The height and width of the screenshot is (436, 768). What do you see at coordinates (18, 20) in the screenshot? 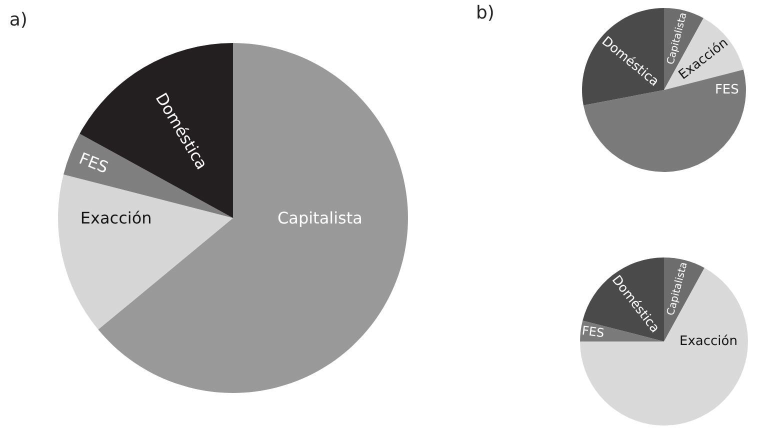
I see `chart-title: a)` at bounding box center [18, 20].